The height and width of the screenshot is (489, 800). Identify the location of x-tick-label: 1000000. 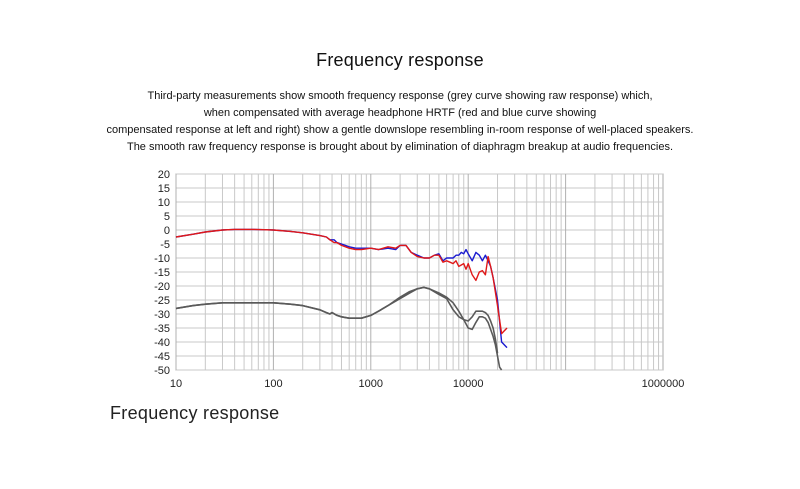
(663, 384).